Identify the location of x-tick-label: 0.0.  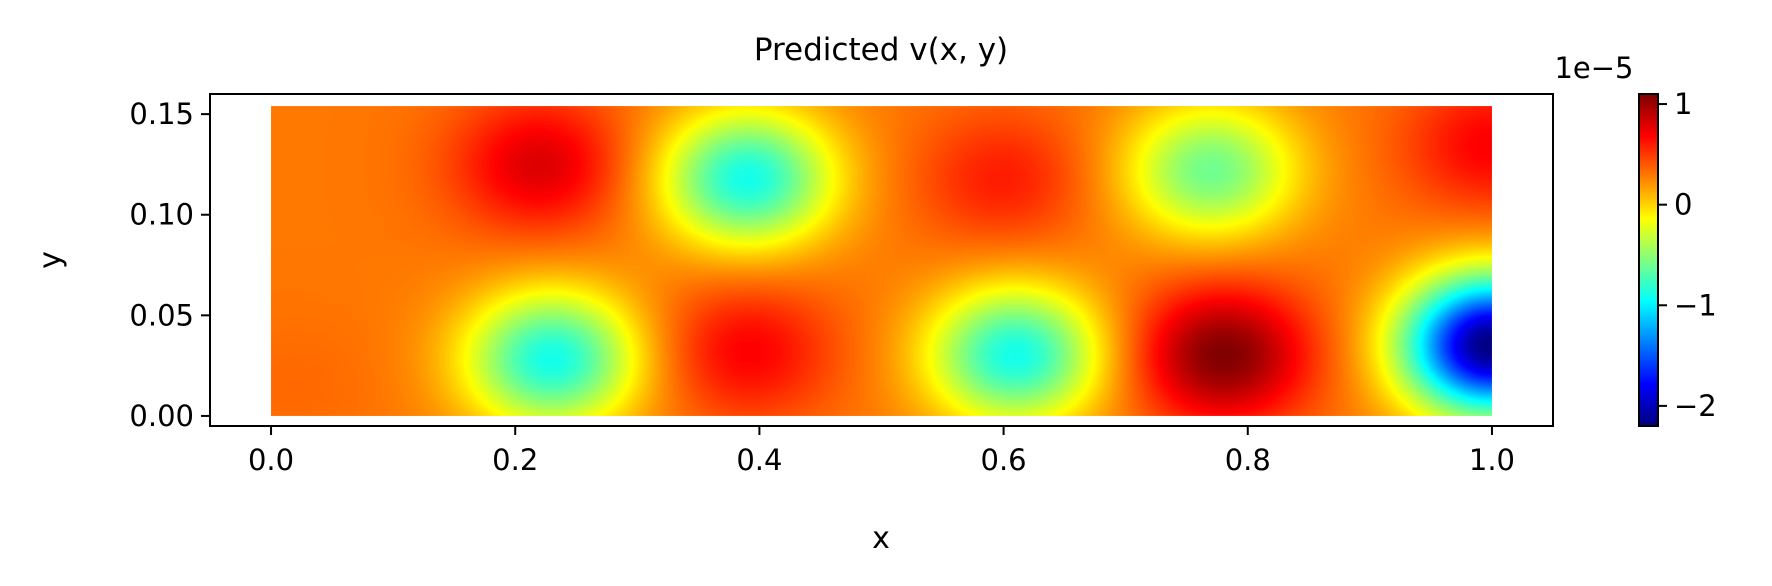
(271, 460).